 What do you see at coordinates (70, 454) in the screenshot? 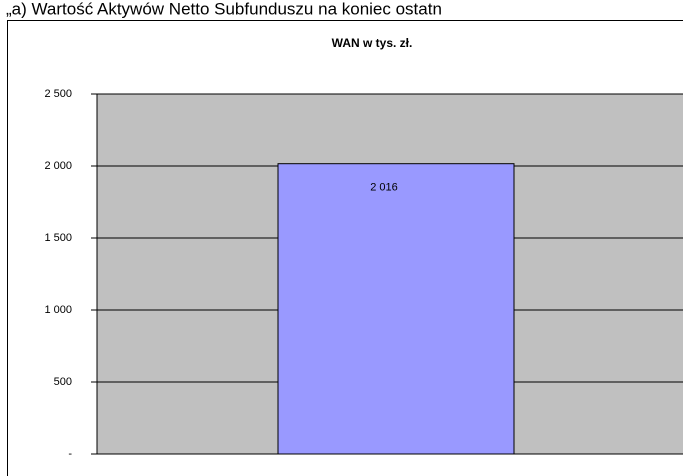
I see `y-tick-label: -` at bounding box center [70, 454].